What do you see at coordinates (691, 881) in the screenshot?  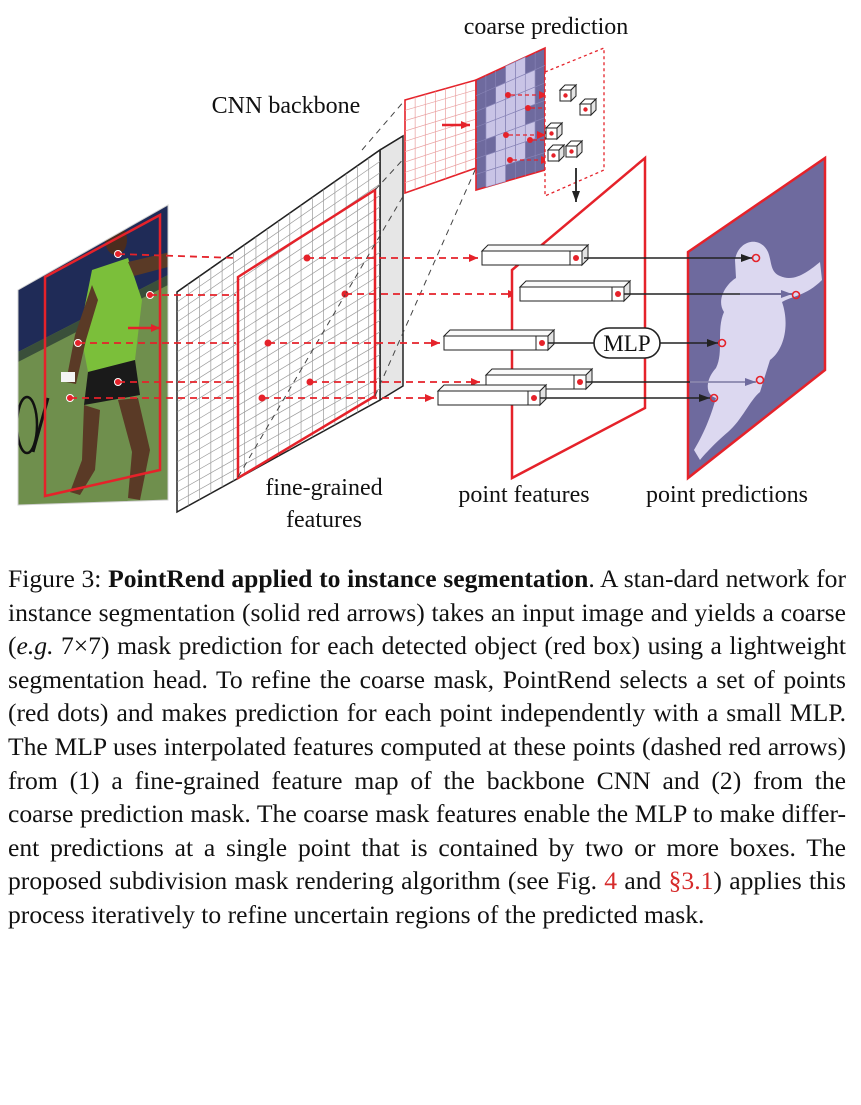 I see `section-reference-link: §3.1` at bounding box center [691, 881].